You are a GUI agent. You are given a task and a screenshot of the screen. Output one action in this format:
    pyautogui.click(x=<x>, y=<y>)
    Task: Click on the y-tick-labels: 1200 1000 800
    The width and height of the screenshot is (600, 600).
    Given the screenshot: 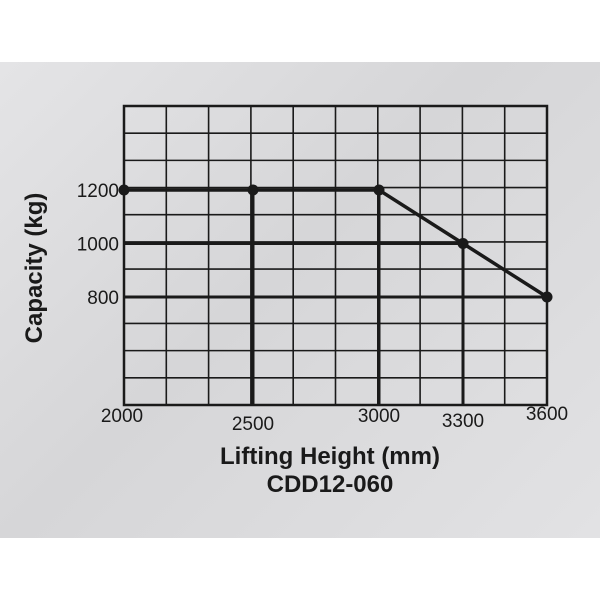 What is the action you would take?
    pyautogui.click(x=98, y=245)
    